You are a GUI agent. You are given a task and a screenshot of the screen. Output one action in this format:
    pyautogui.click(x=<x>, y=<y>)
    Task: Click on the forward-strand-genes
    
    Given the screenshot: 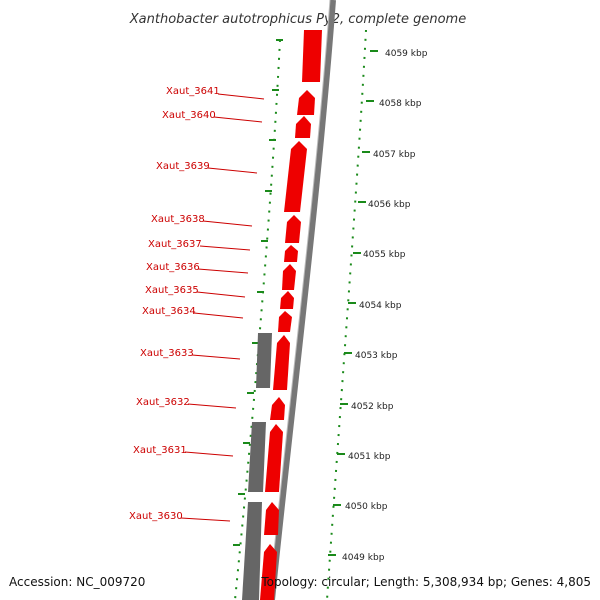 What is the action you would take?
    pyautogui.click(x=291, y=315)
    